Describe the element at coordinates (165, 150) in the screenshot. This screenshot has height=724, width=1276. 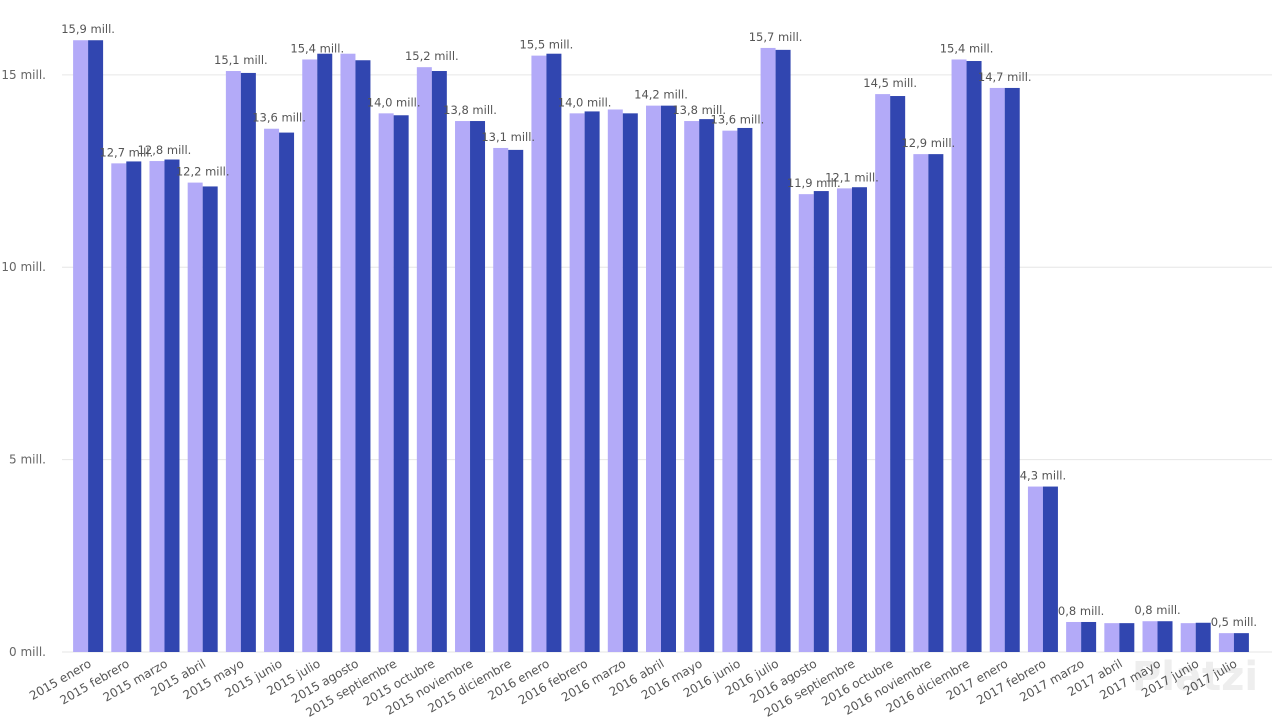
I see `value-label: 12,8 mill.` at that location.